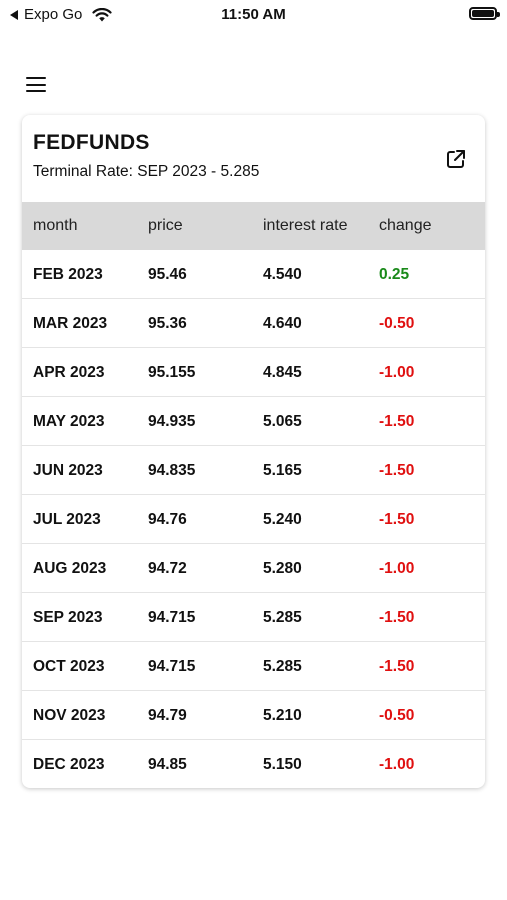 The height and width of the screenshot is (900, 507). Describe the element at coordinates (167, 323) in the screenshot. I see `price-cell: 95.36` at that location.